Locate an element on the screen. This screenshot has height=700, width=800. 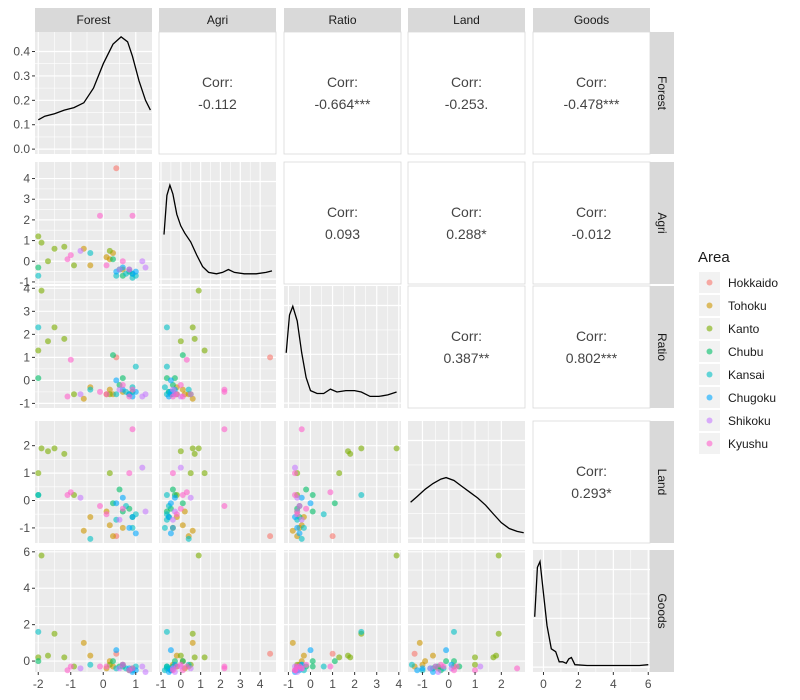
panel-ratio-agri is located at coordinates (217, 347).